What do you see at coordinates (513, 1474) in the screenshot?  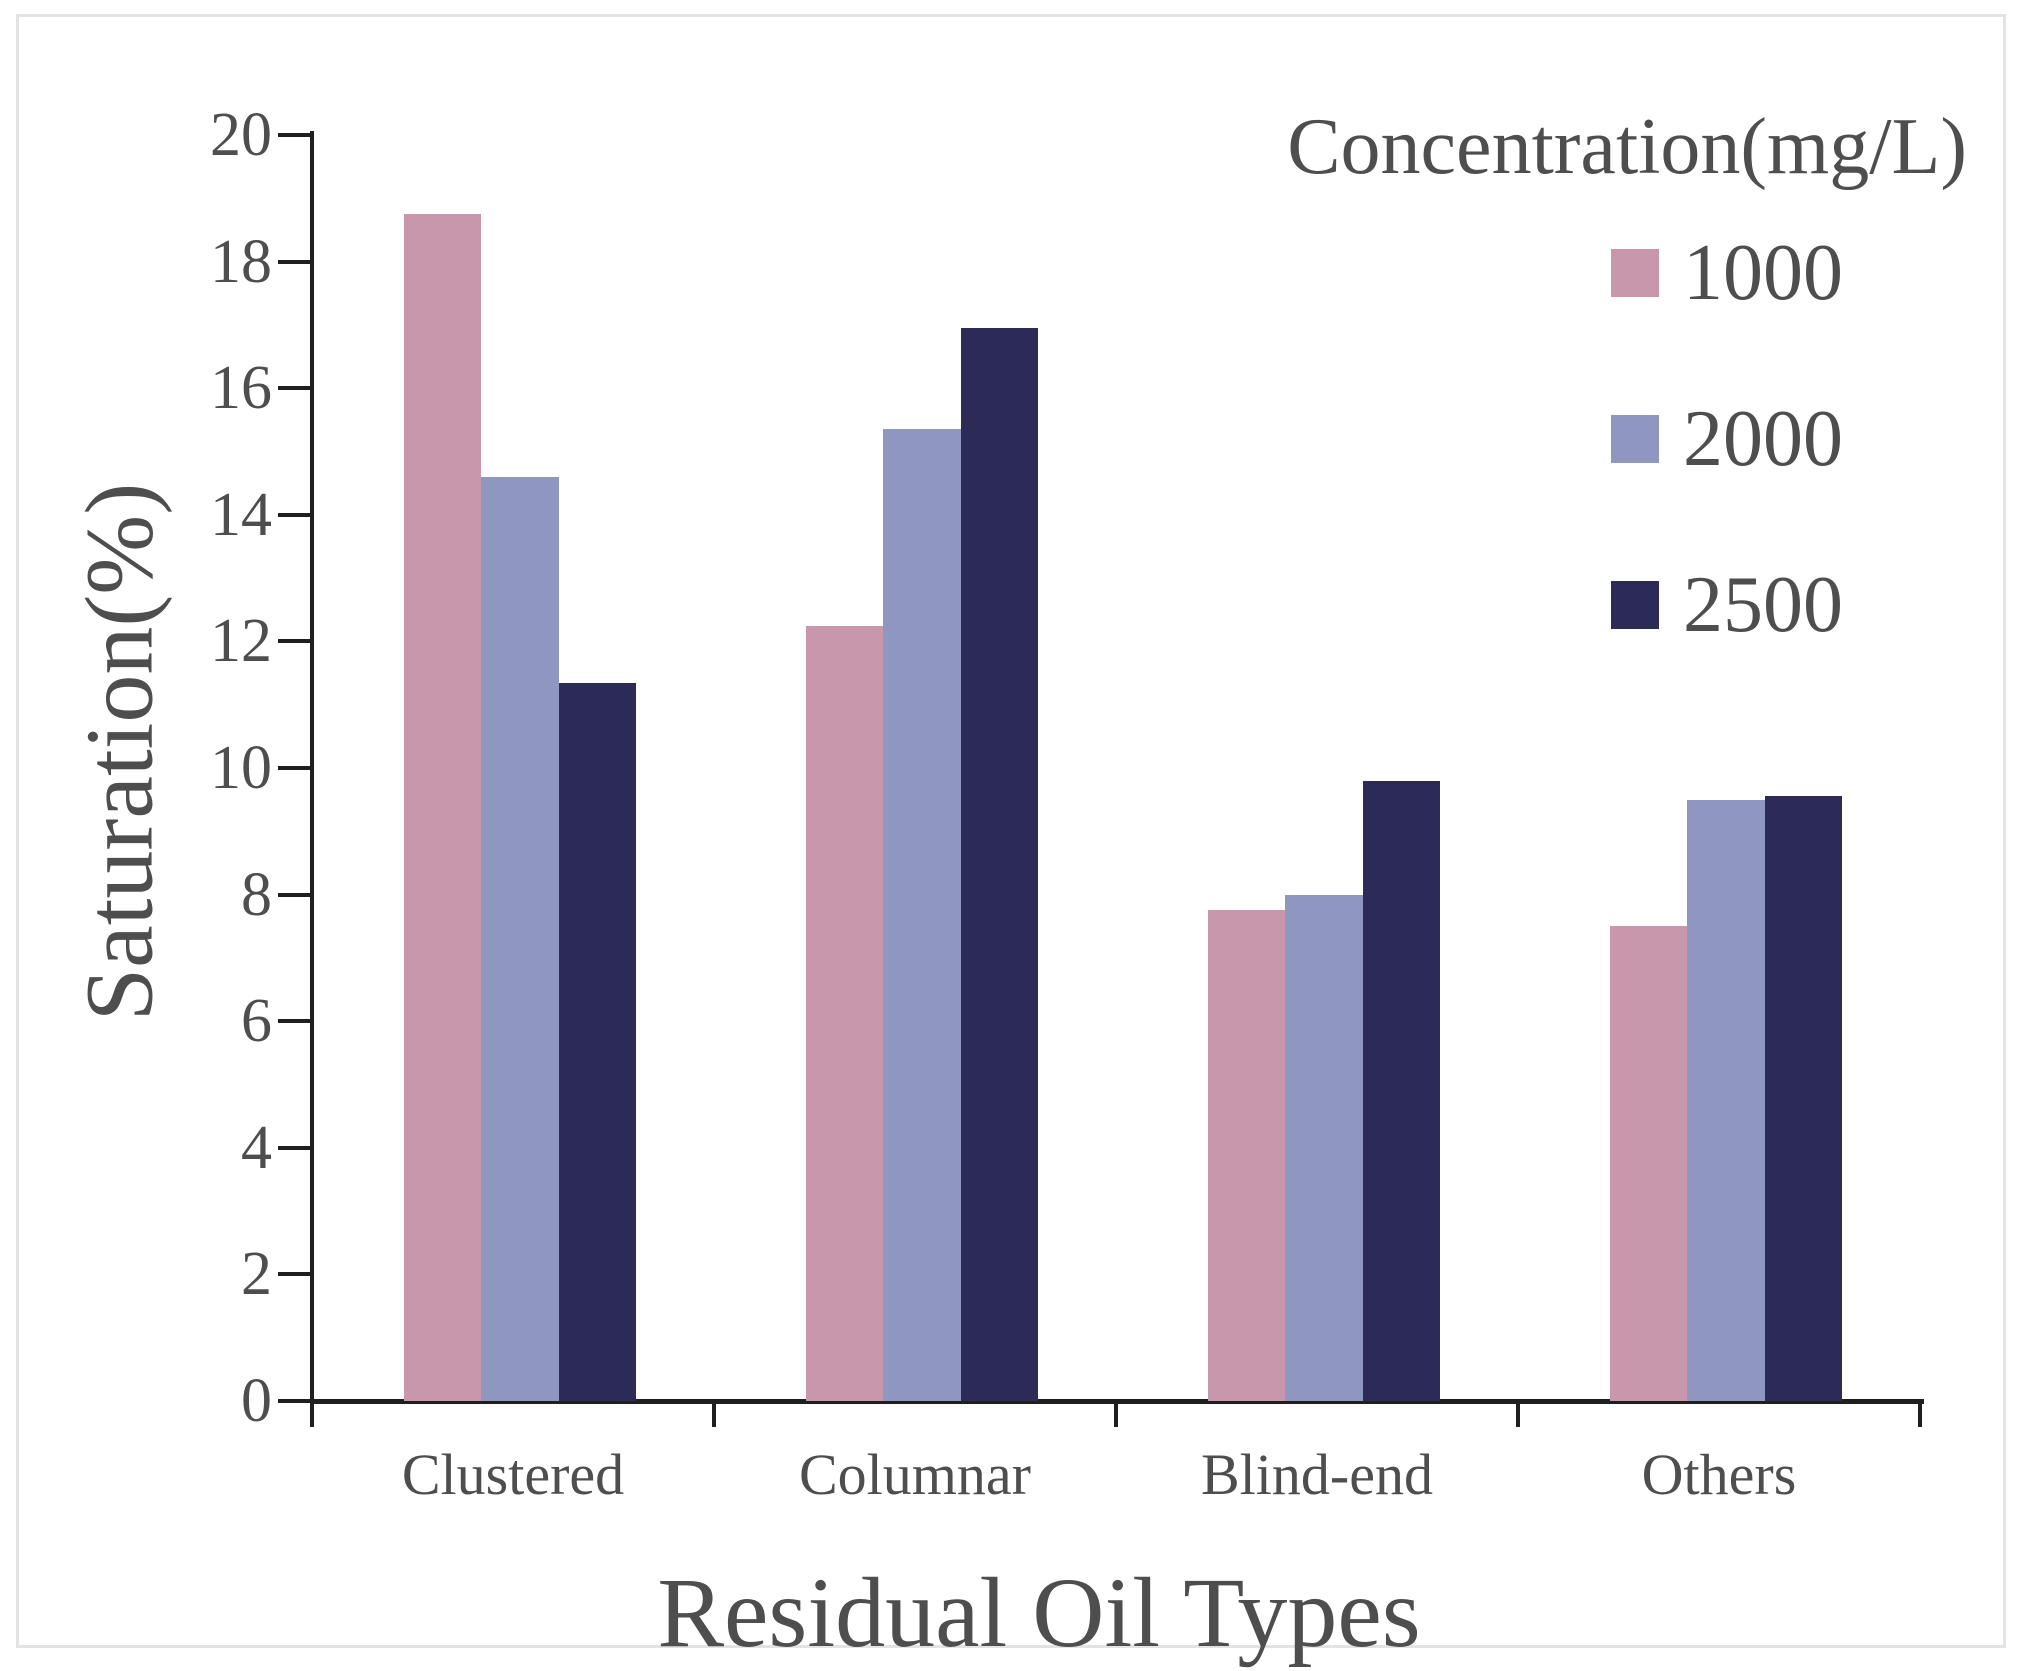 I see `category-label-clustered: Clustered` at bounding box center [513, 1474].